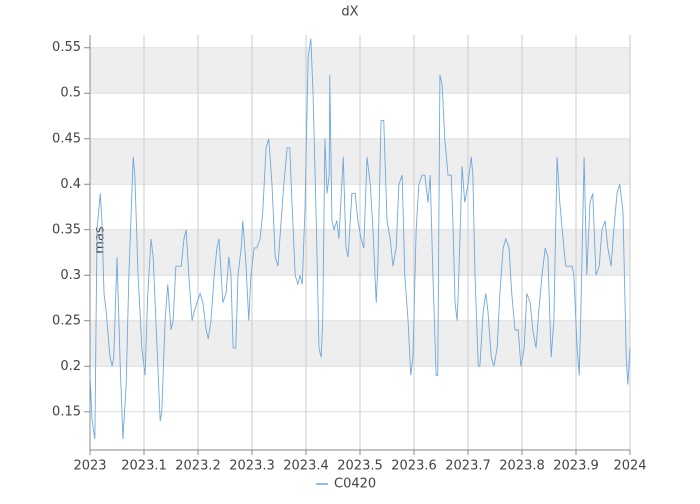 This screenshot has width=700, height=504. Describe the element at coordinates (522, 466) in the screenshot. I see `x-tick-label: 2023.8` at that location.